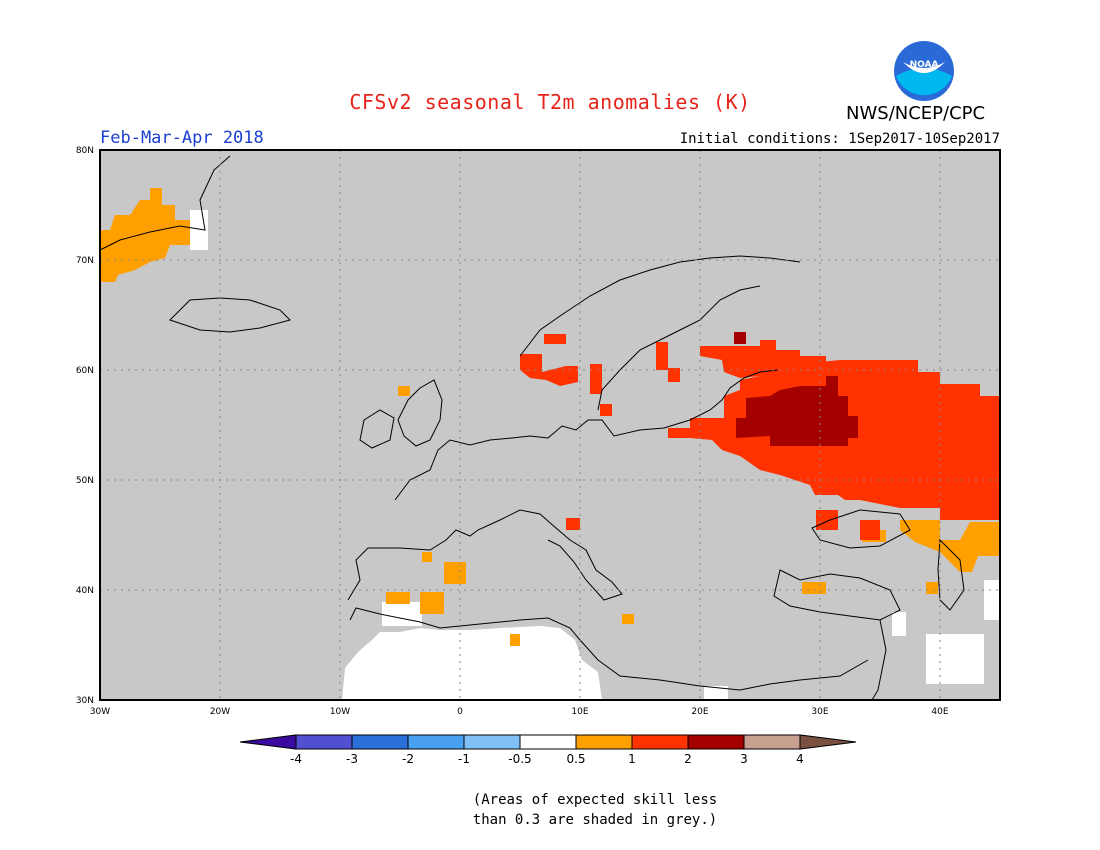 The width and height of the screenshot is (1100, 850). I want to click on legend-label: 0.5, so click(575, 759).